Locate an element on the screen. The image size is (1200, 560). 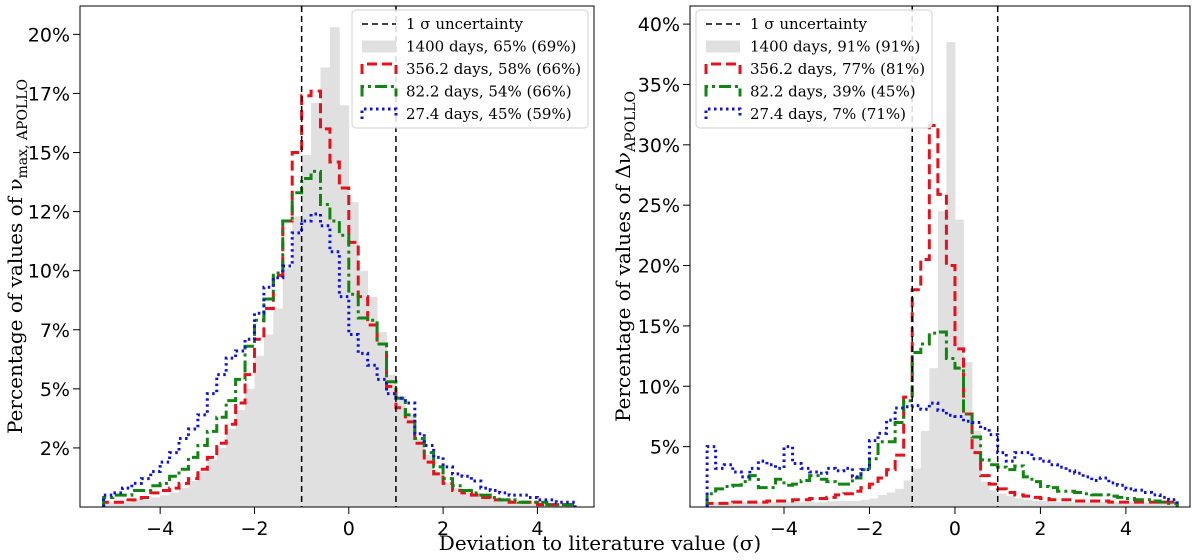
left-y-tick-label-0: 2% is located at coordinates (55, 449).